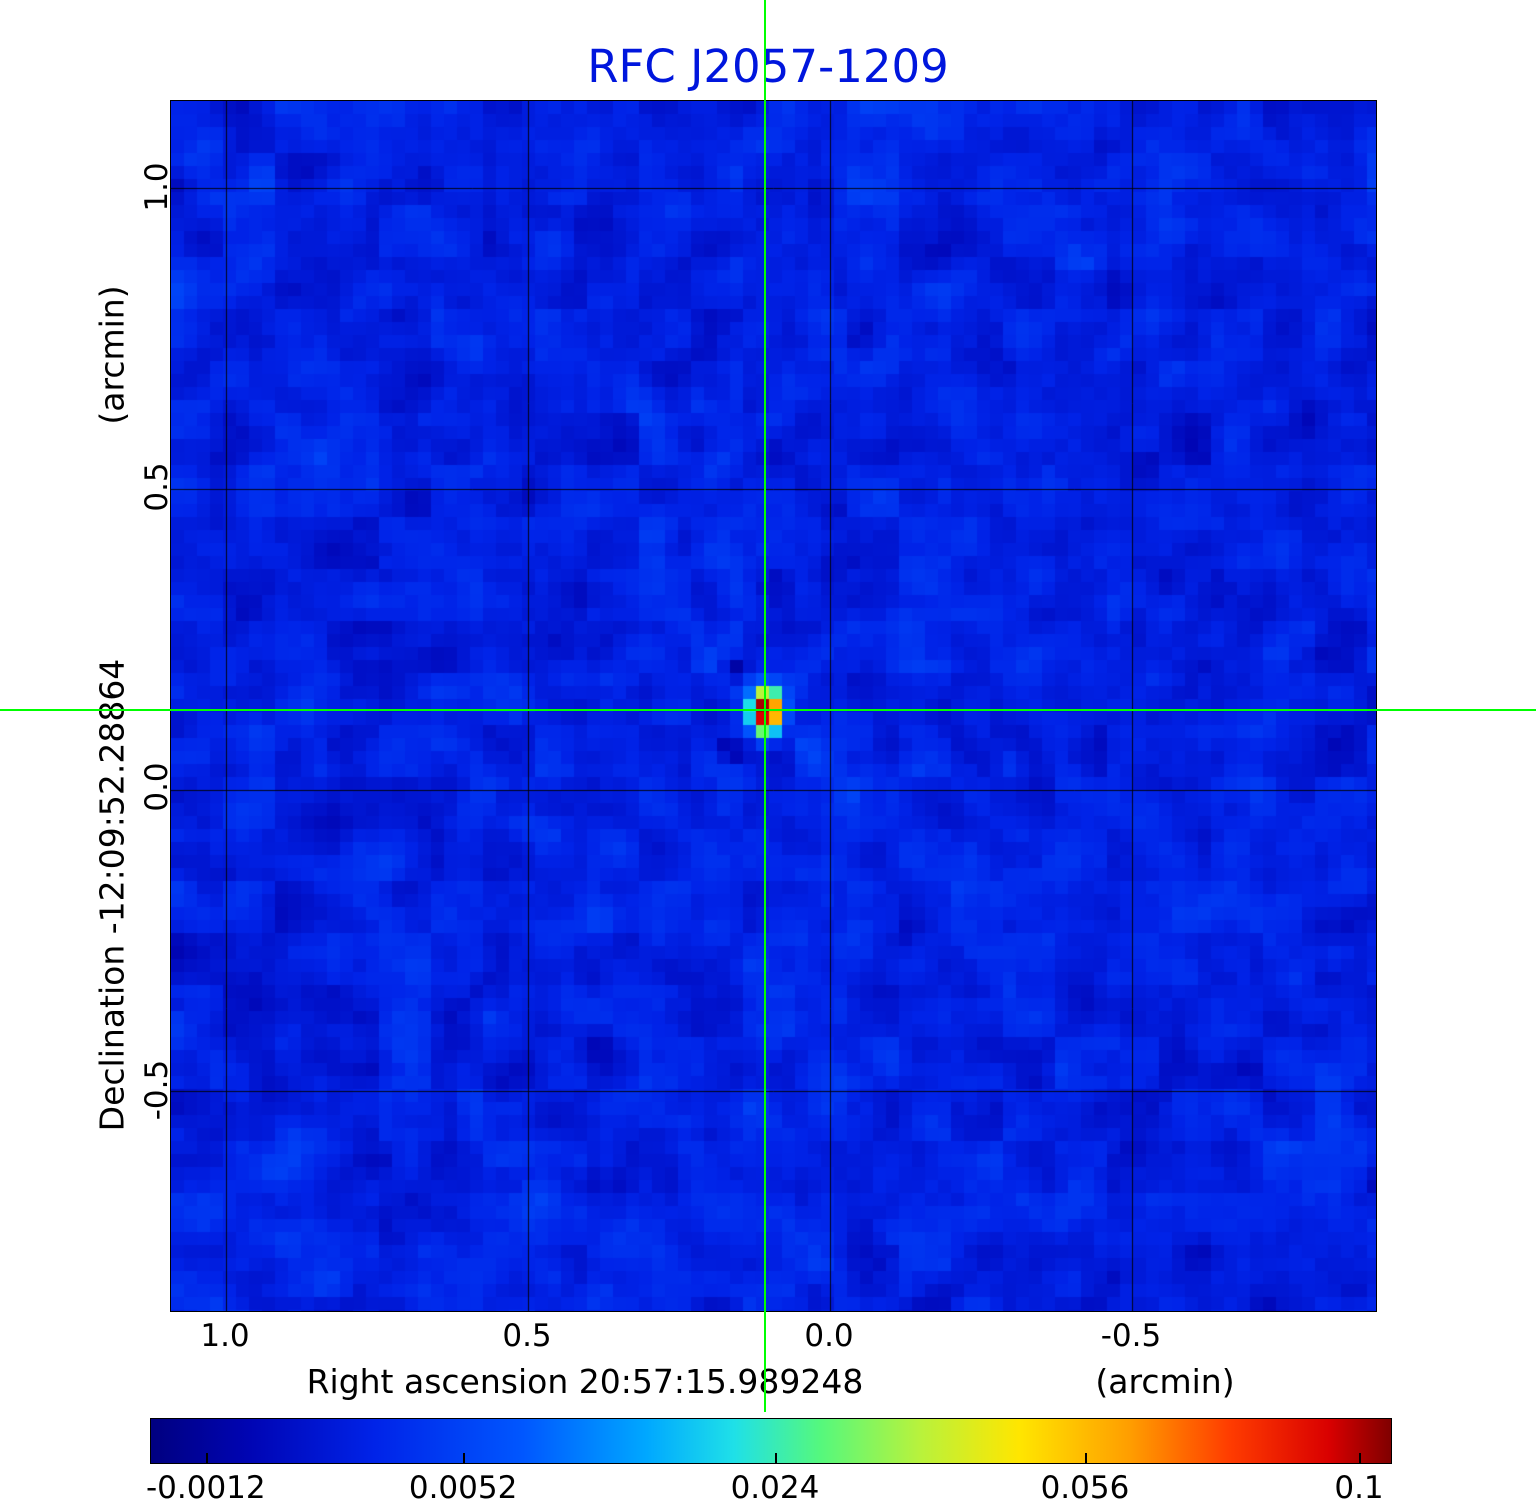 Image resolution: width=1536 pixels, height=1511 pixels. Describe the element at coordinates (112, 895) in the screenshot. I see `y-axis-label: Declination -12:09:52.28864` at that location.